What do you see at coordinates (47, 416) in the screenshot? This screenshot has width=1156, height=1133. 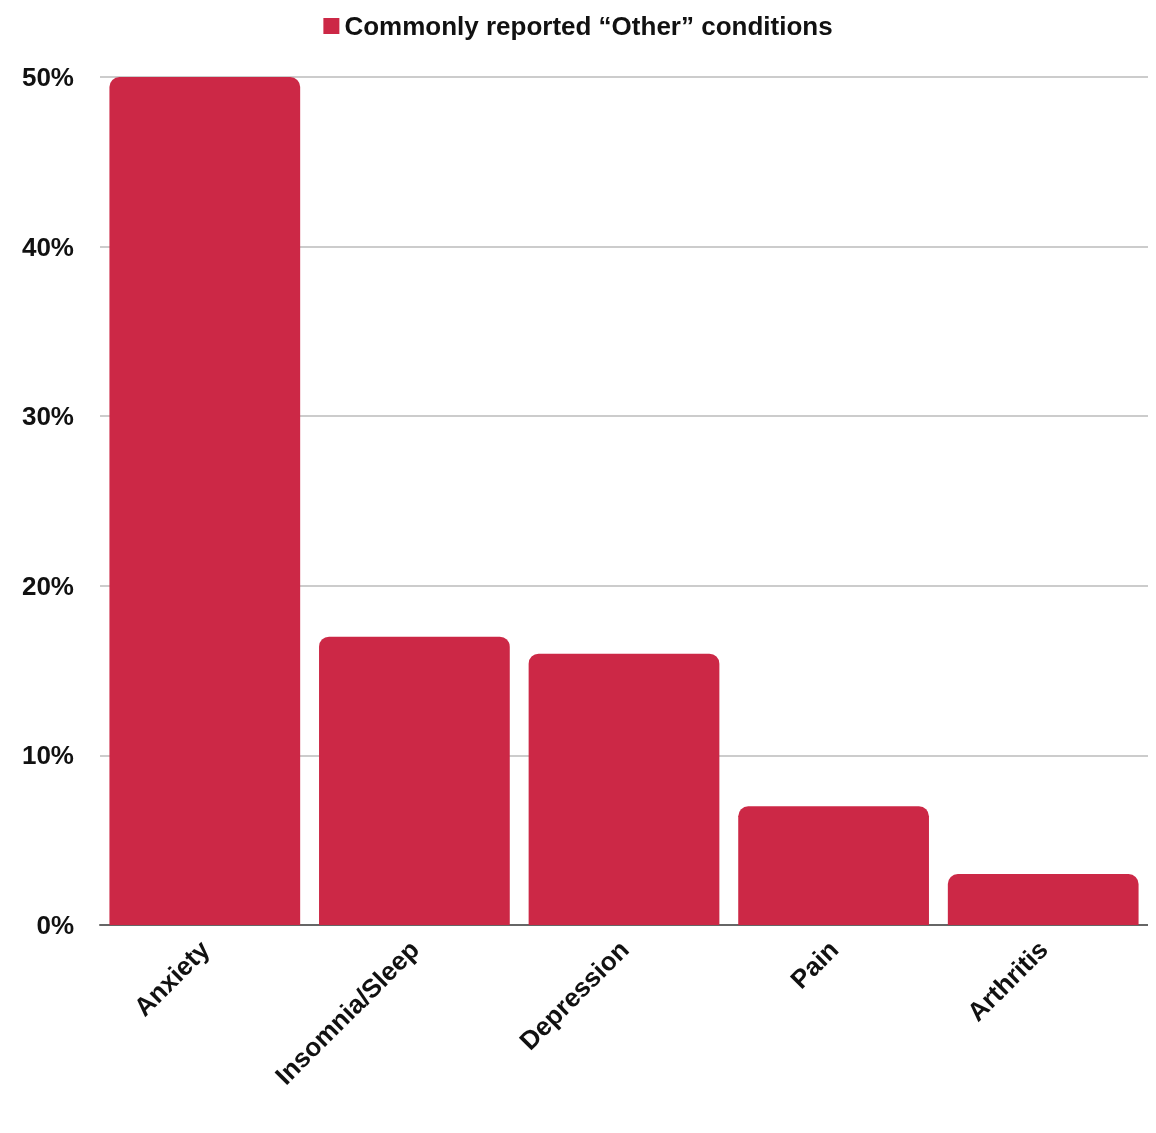 I see `y-tick-label: 30%` at bounding box center [47, 416].